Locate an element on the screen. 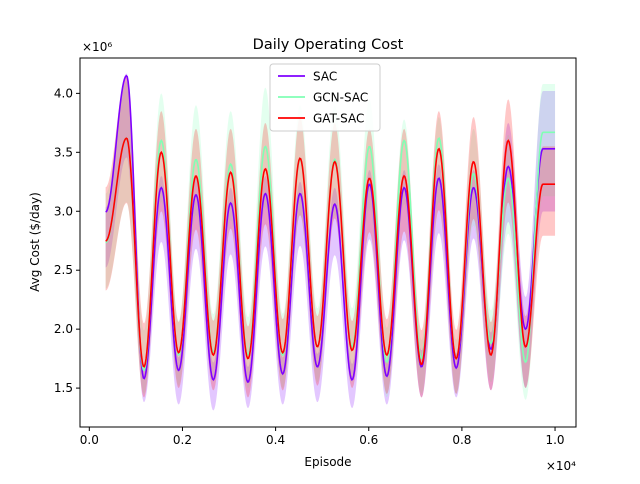 This screenshot has height=484, width=640. x-axis-multiplier: ×10⁴ is located at coordinates (561, 466).